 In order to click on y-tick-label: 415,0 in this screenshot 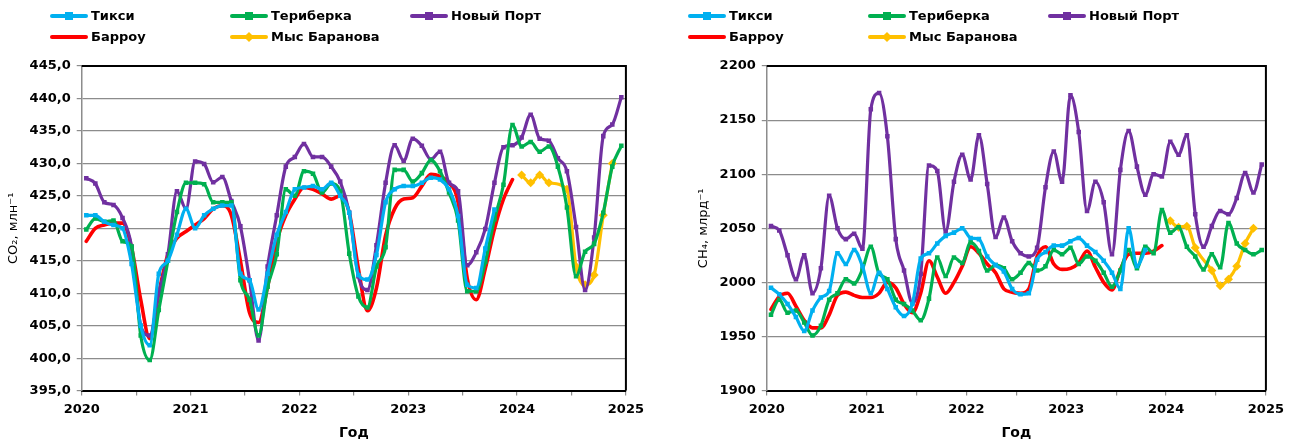, I will do `click(50, 260)`.